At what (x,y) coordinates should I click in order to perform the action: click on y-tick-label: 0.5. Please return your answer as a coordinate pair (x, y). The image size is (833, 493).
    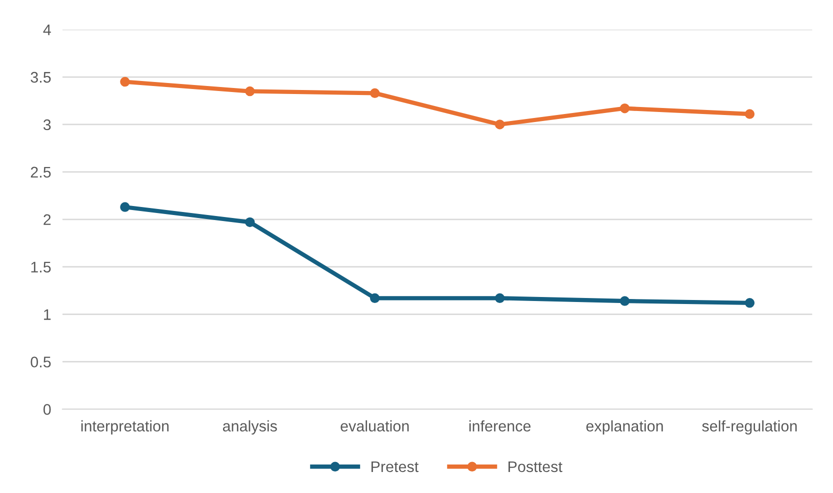
    Looking at the image, I should click on (40, 362).